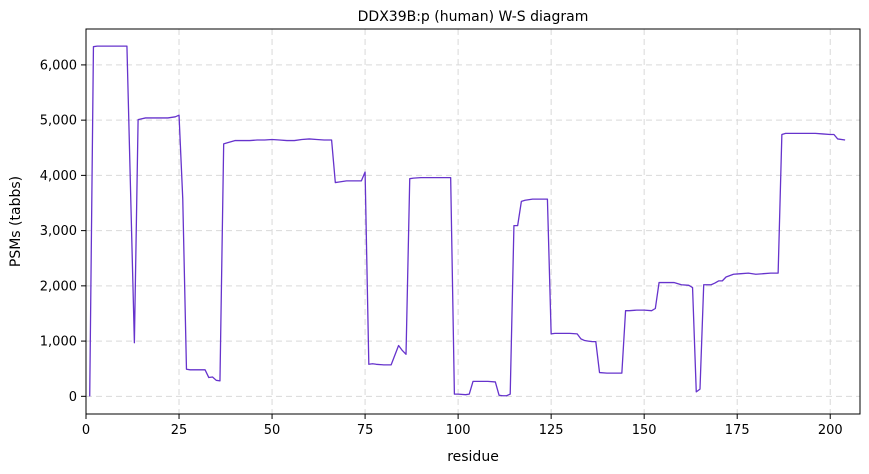 This screenshot has height=474, width=869. What do you see at coordinates (58, 121) in the screenshot?
I see `y-tick-label: 5,000` at bounding box center [58, 121].